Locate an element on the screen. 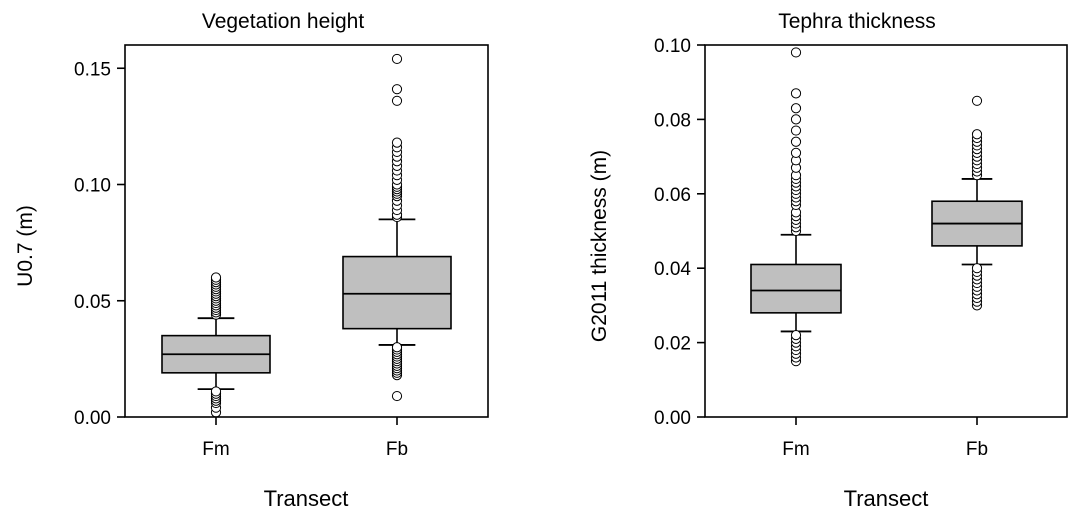  y-axis-label: G2011 thickness (m) is located at coordinates (599, 246).